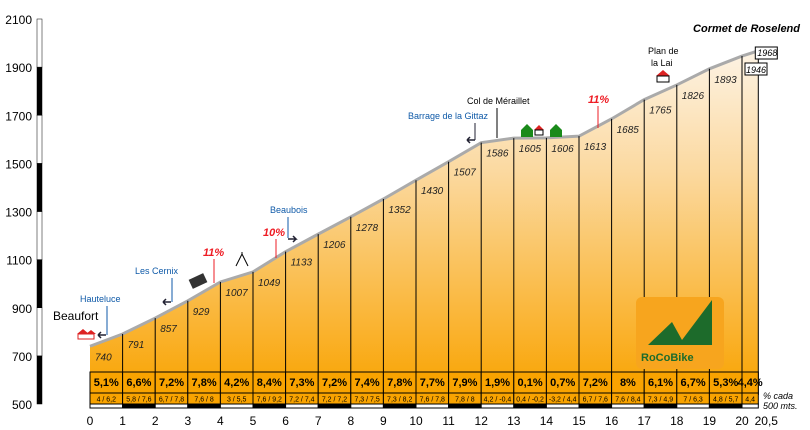 This screenshot has height=430, width=810. What do you see at coordinates (399, 383) in the screenshot?
I see `segment-gradient: 7,8%` at bounding box center [399, 383].